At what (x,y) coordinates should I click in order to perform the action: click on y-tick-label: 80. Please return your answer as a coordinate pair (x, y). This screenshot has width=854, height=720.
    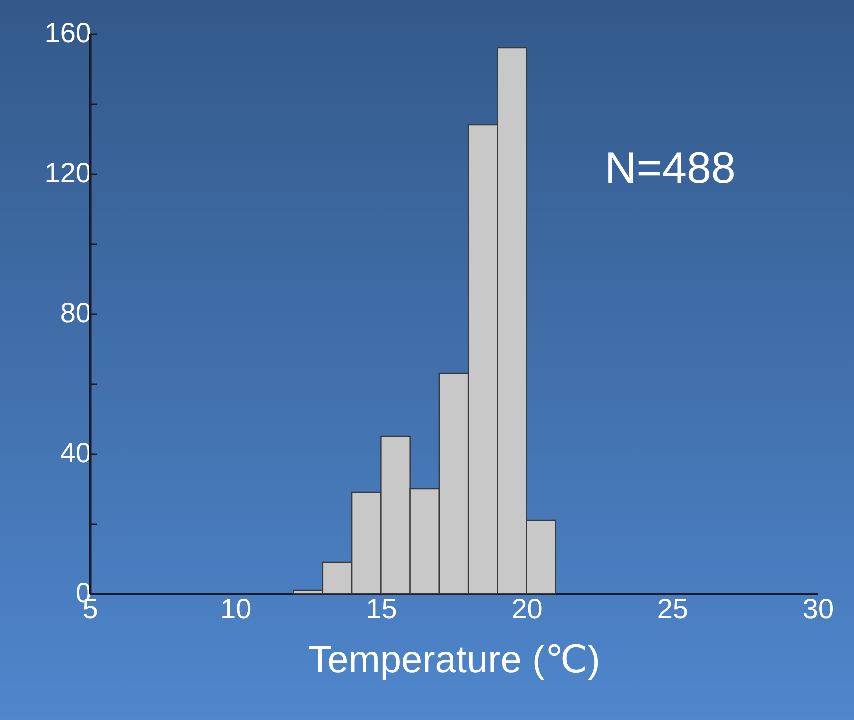
    Looking at the image, I should click on (76, 313).